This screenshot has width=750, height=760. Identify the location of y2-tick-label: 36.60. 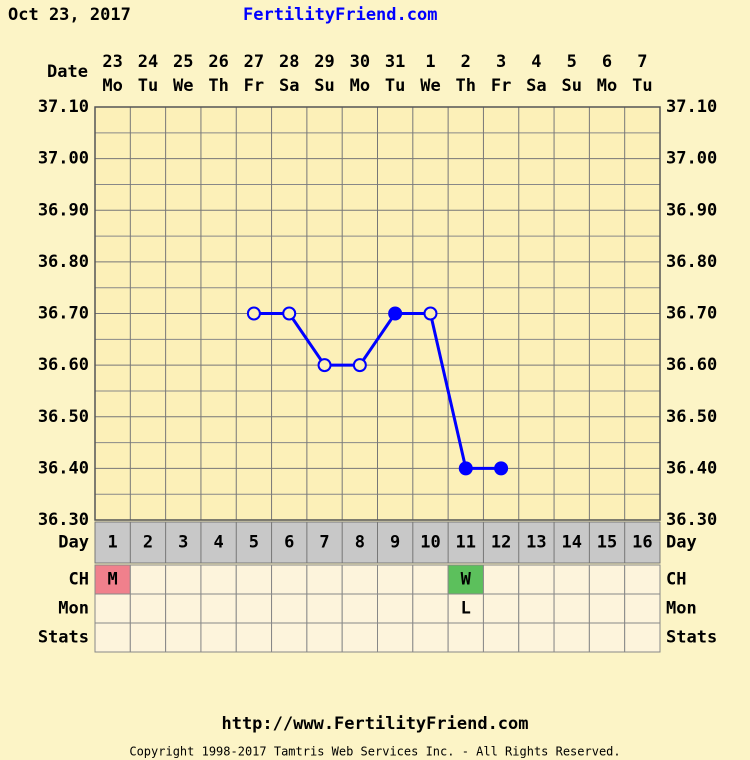
(691, 365).